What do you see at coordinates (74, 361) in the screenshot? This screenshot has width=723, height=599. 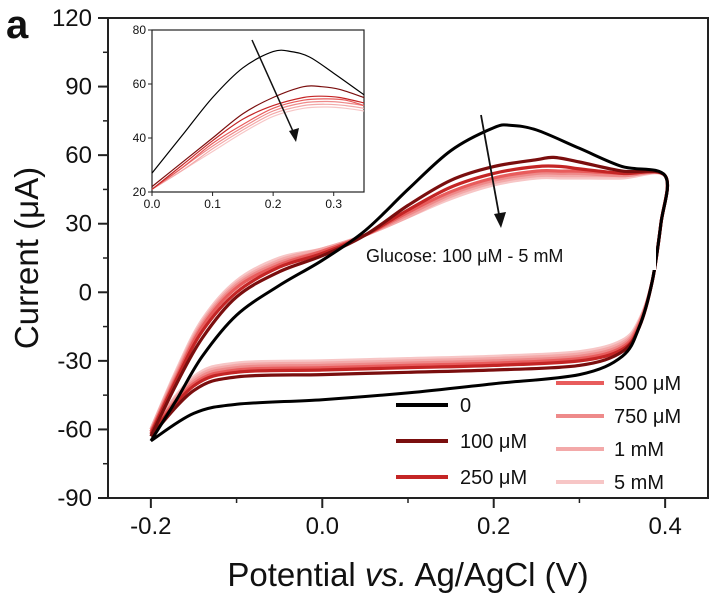 I see `y-tick-label: -30` at bounding box center [74, 361].